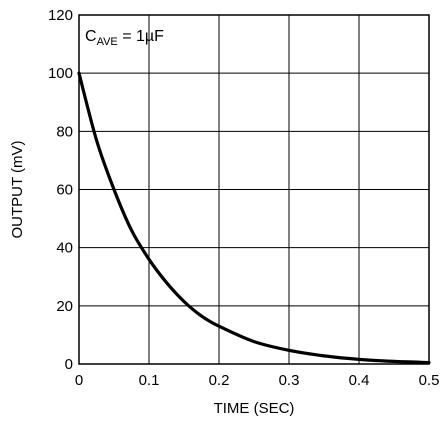  I want to click on y-tick-label: 60, so click(64, 190).